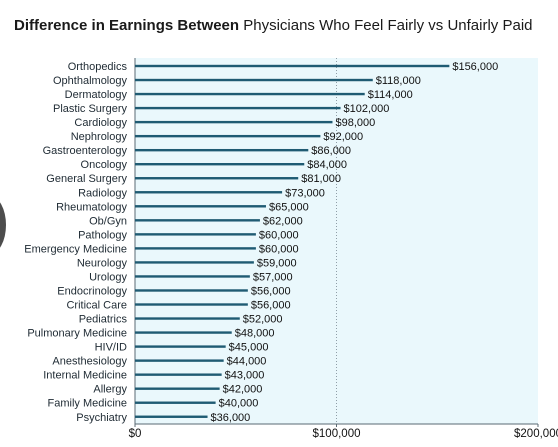 The width and height of the screenshot is (558, 447). Describe the element at coordinates (85, 151) in the screenshot. I see `category-label: Gastroenterology` at that location.